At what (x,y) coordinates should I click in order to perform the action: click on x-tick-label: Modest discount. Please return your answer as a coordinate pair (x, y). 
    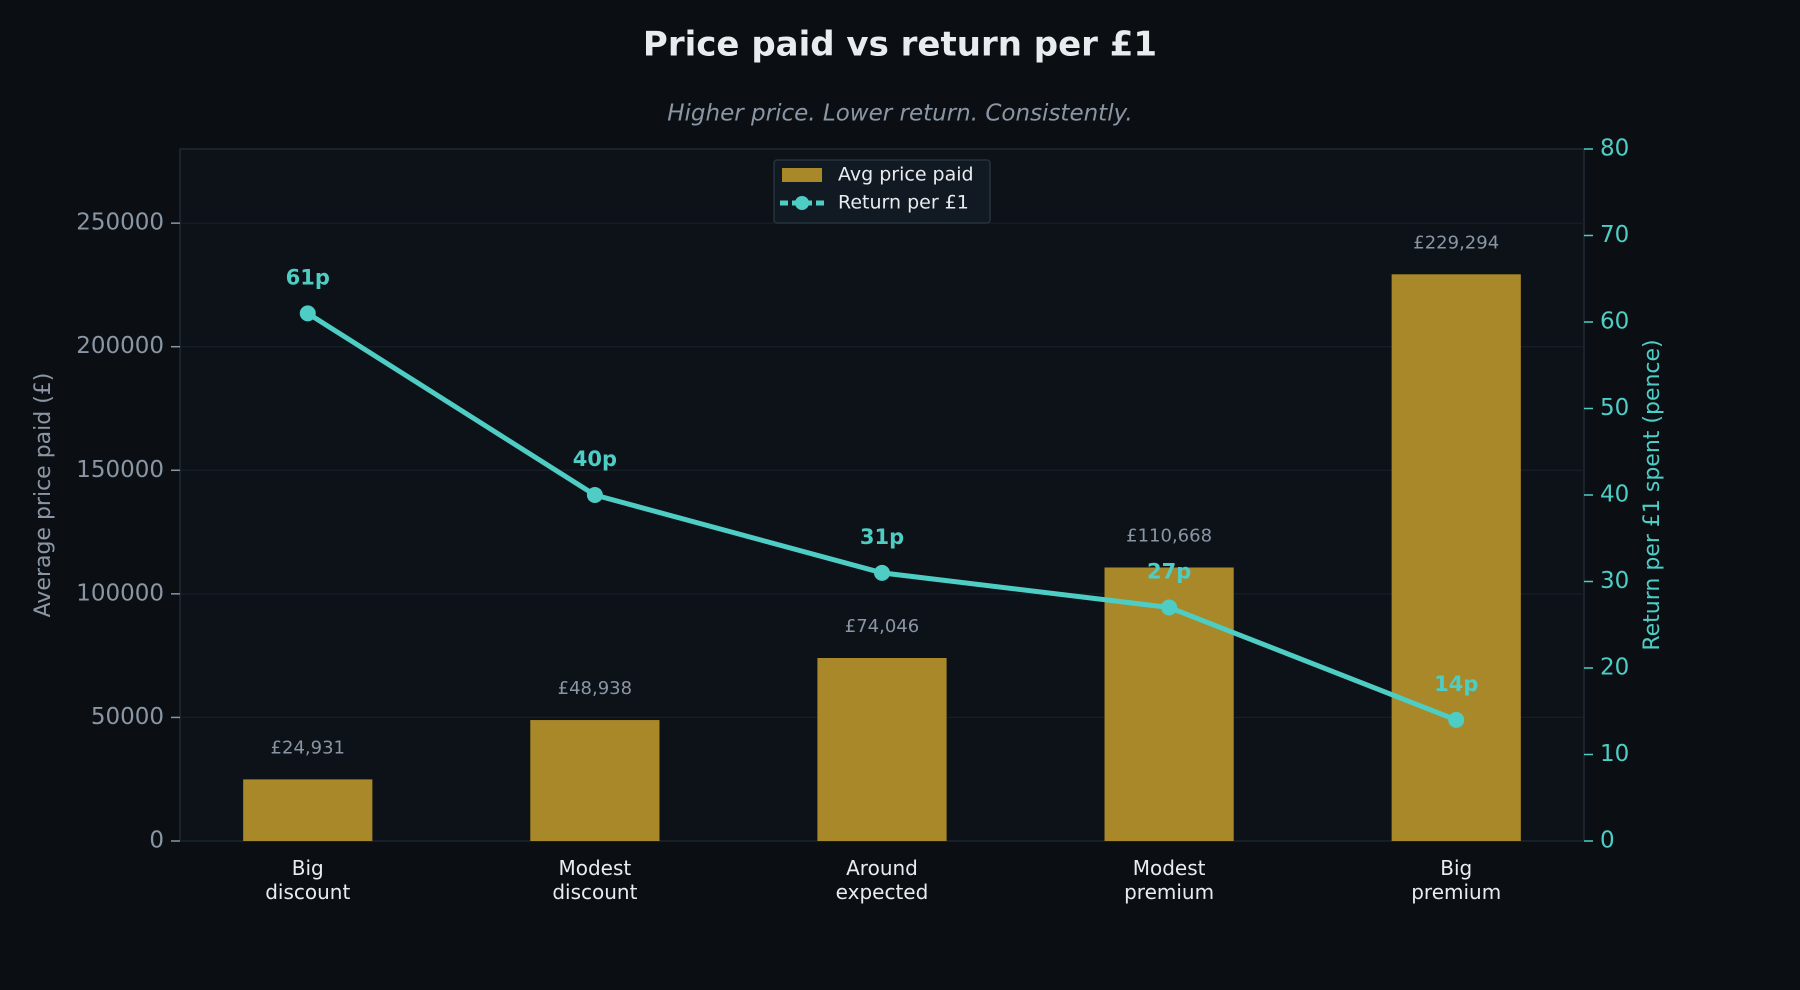
    Looking at the image, I should click on (595, 880).